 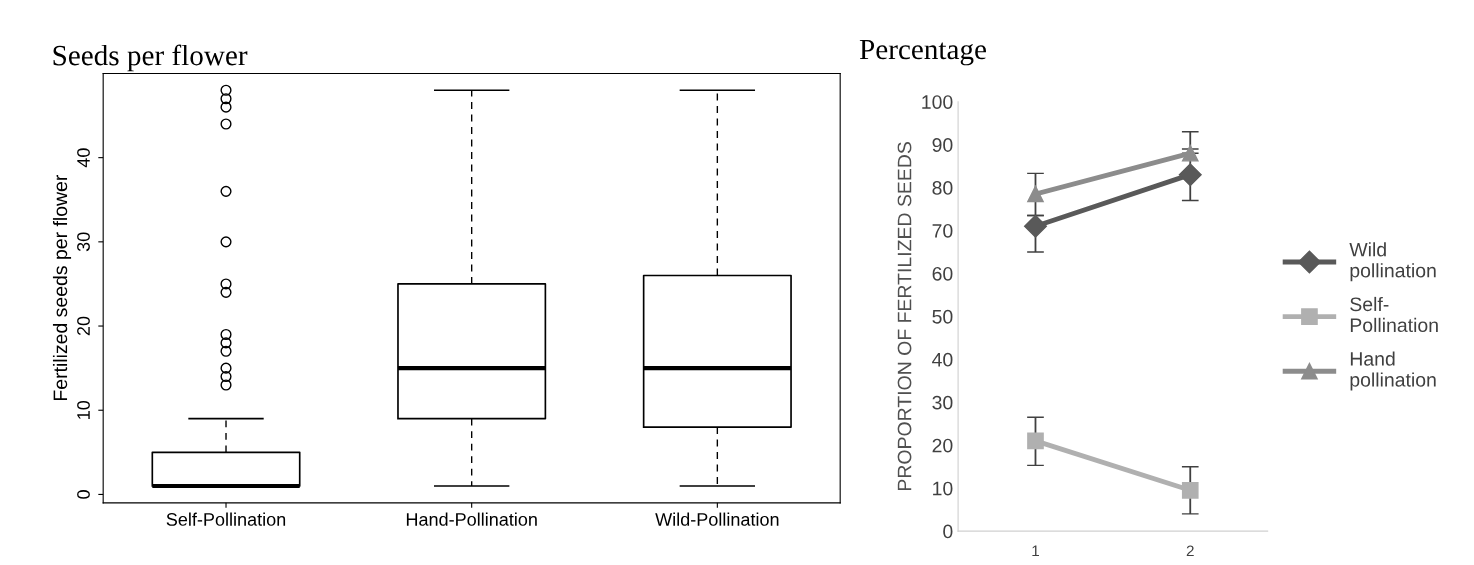 I want to click on x-tick-label: 2, so click(x=1190, y=551).